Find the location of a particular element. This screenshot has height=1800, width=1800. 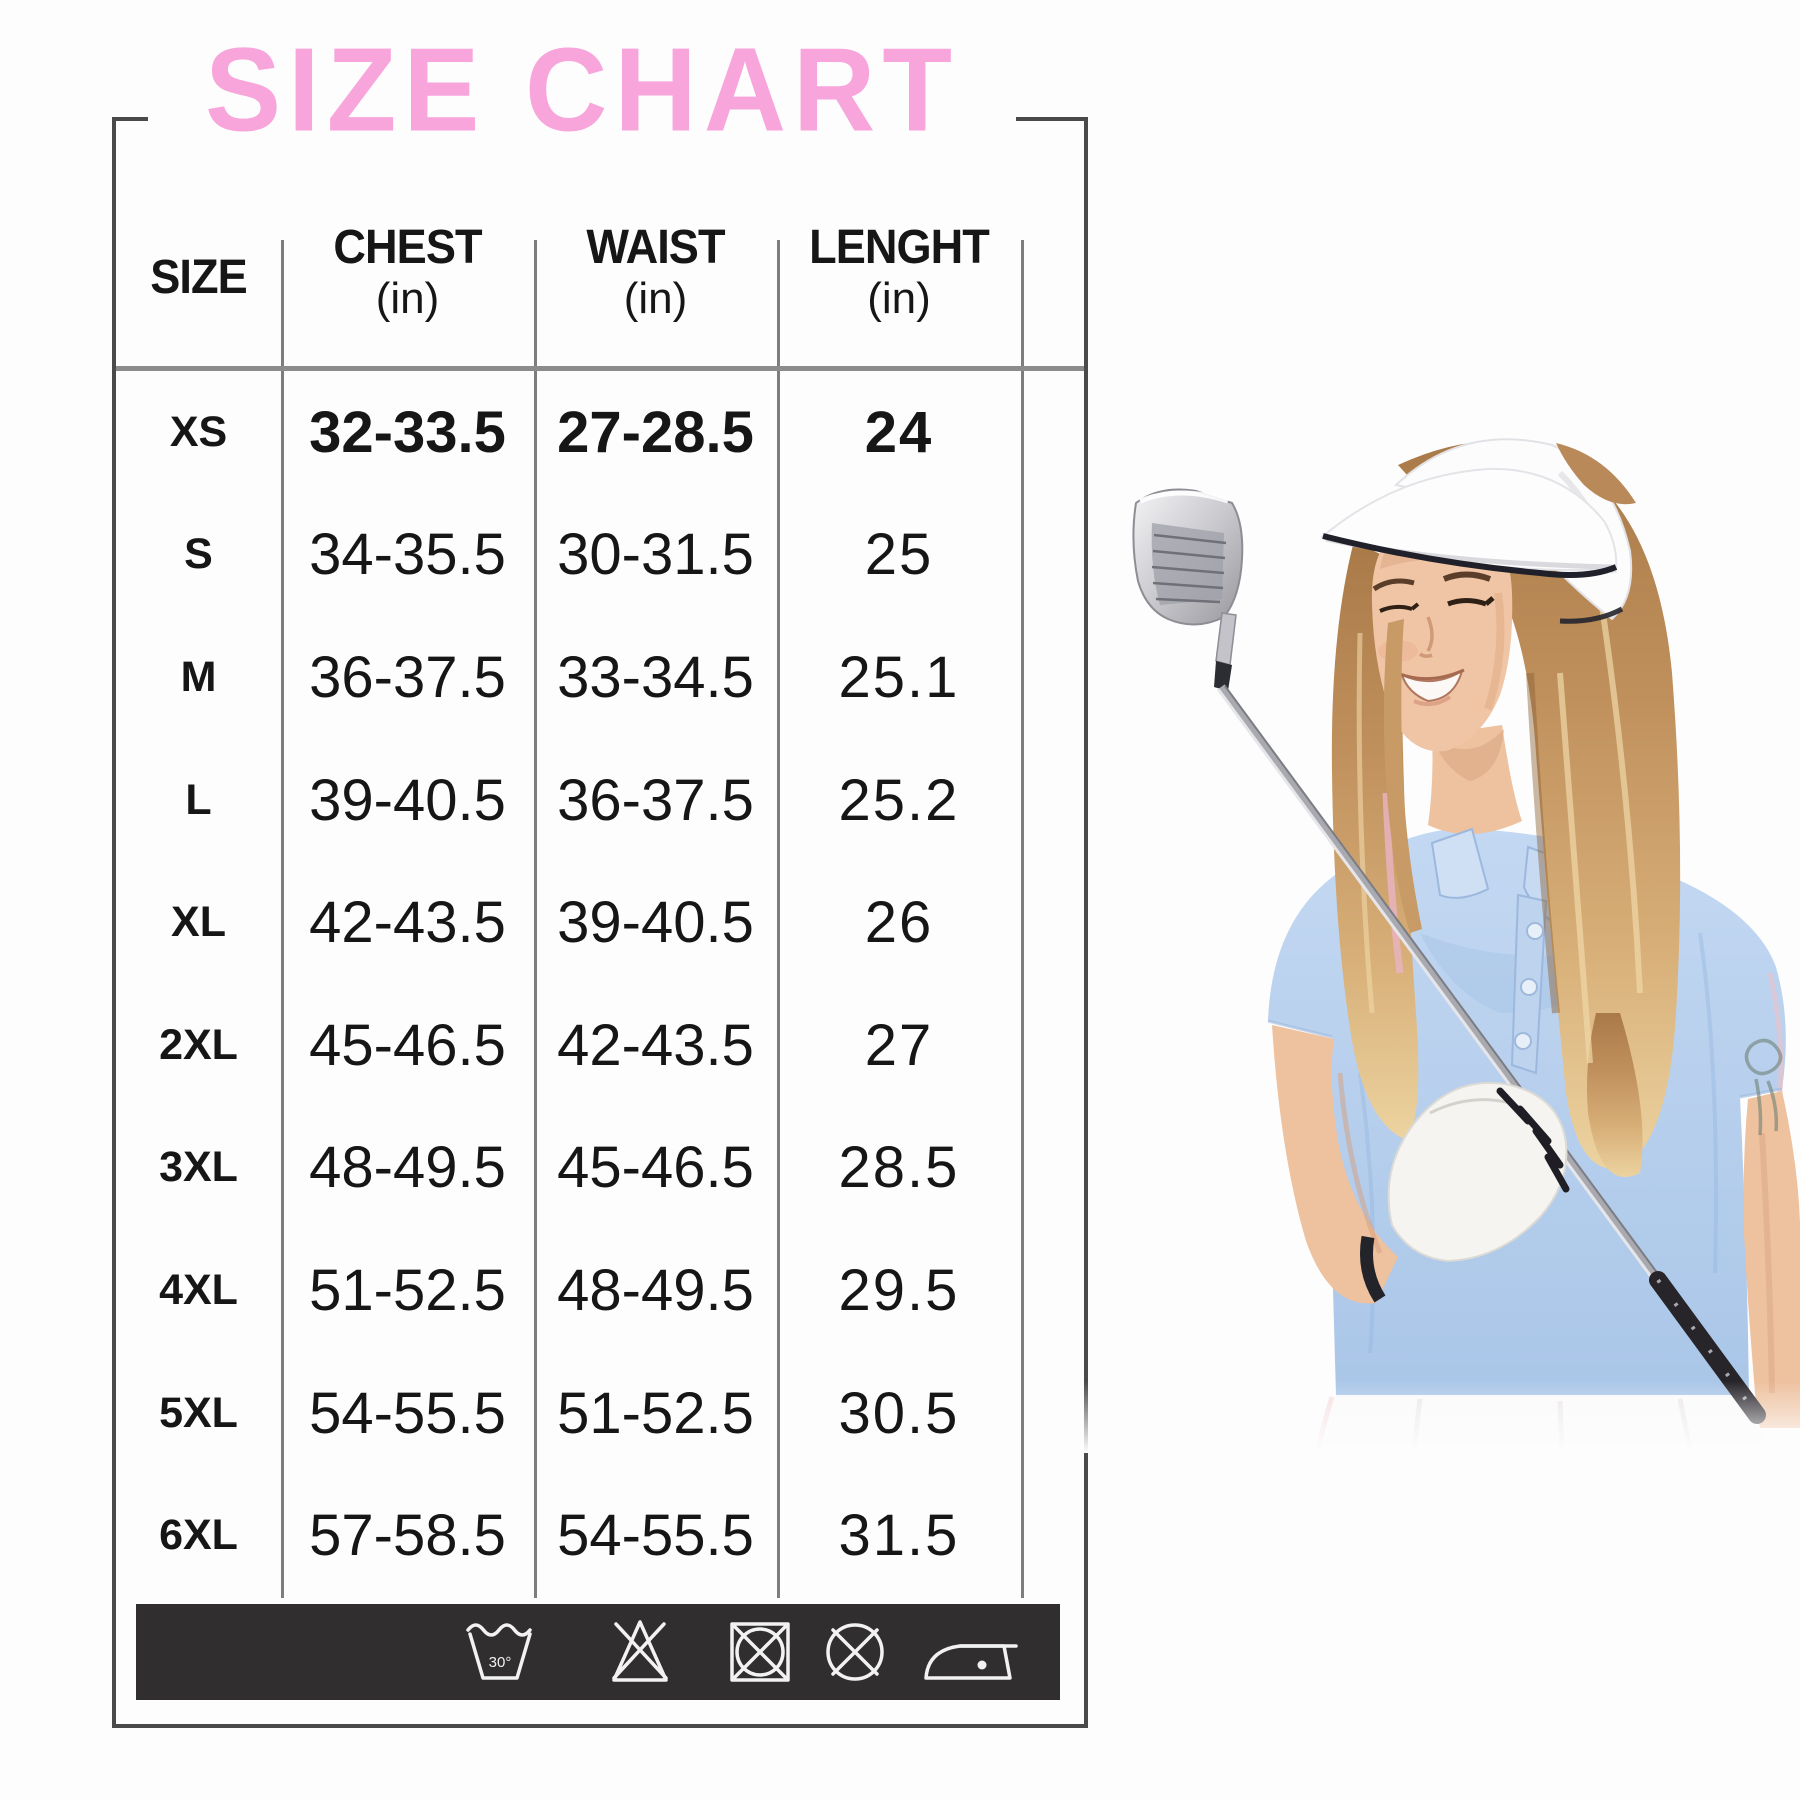

chest-value-cell: 42-43.5 is located at coordinates (407, 923).